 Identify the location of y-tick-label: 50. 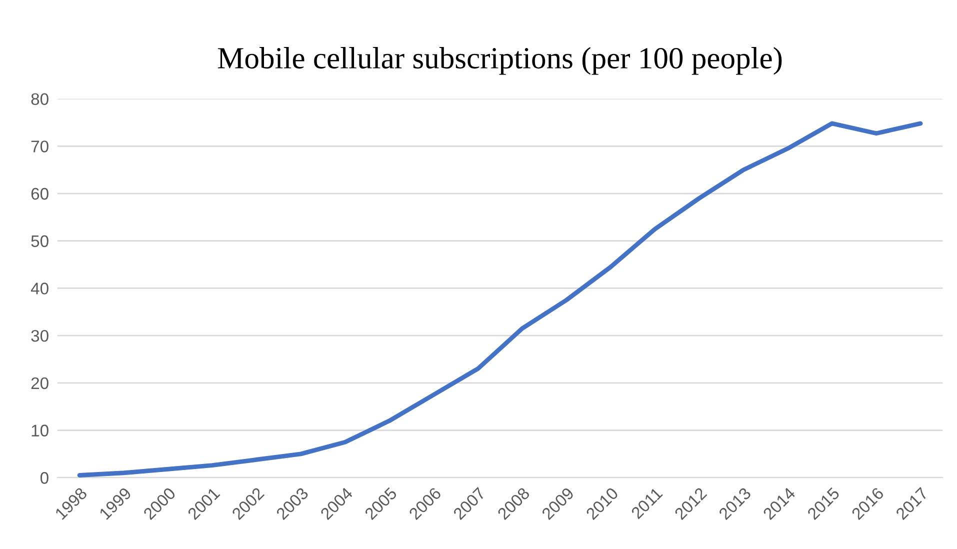
(39, 241).